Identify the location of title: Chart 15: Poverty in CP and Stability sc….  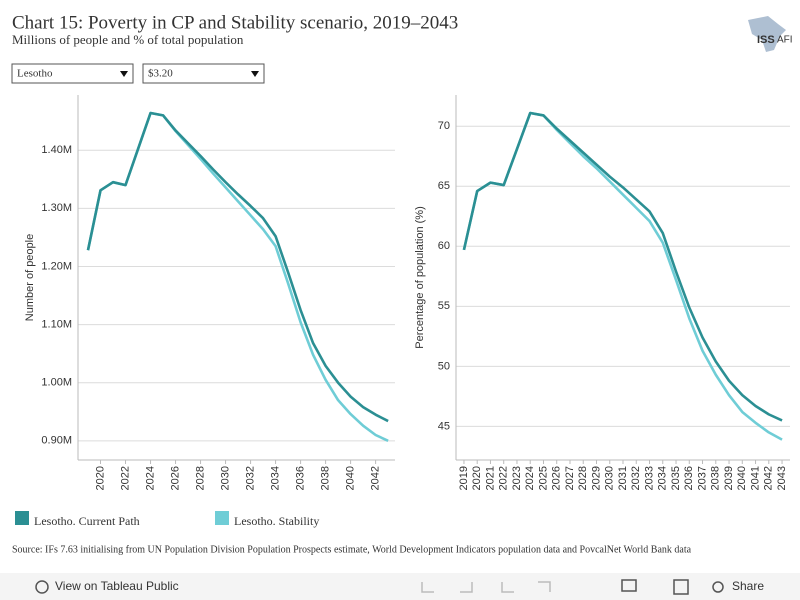
(235, 22).